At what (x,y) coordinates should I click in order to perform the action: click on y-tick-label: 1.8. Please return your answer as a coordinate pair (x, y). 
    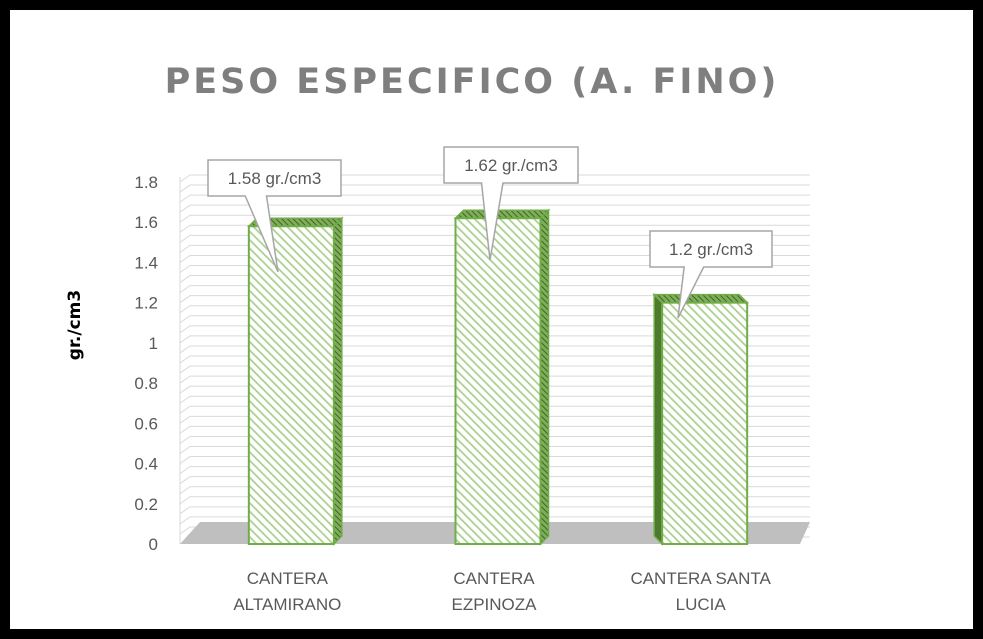
    Looking at the image, I should click on (146, 182).